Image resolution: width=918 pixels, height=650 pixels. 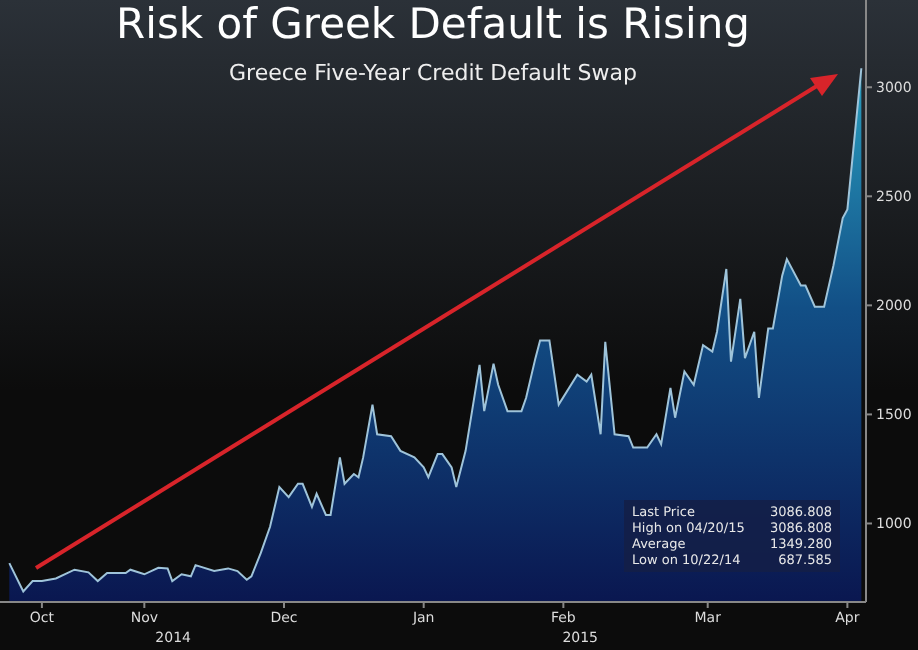 I want to click on text: Greece Five-Year Credit Default Swap, so click(x=433, y=73).